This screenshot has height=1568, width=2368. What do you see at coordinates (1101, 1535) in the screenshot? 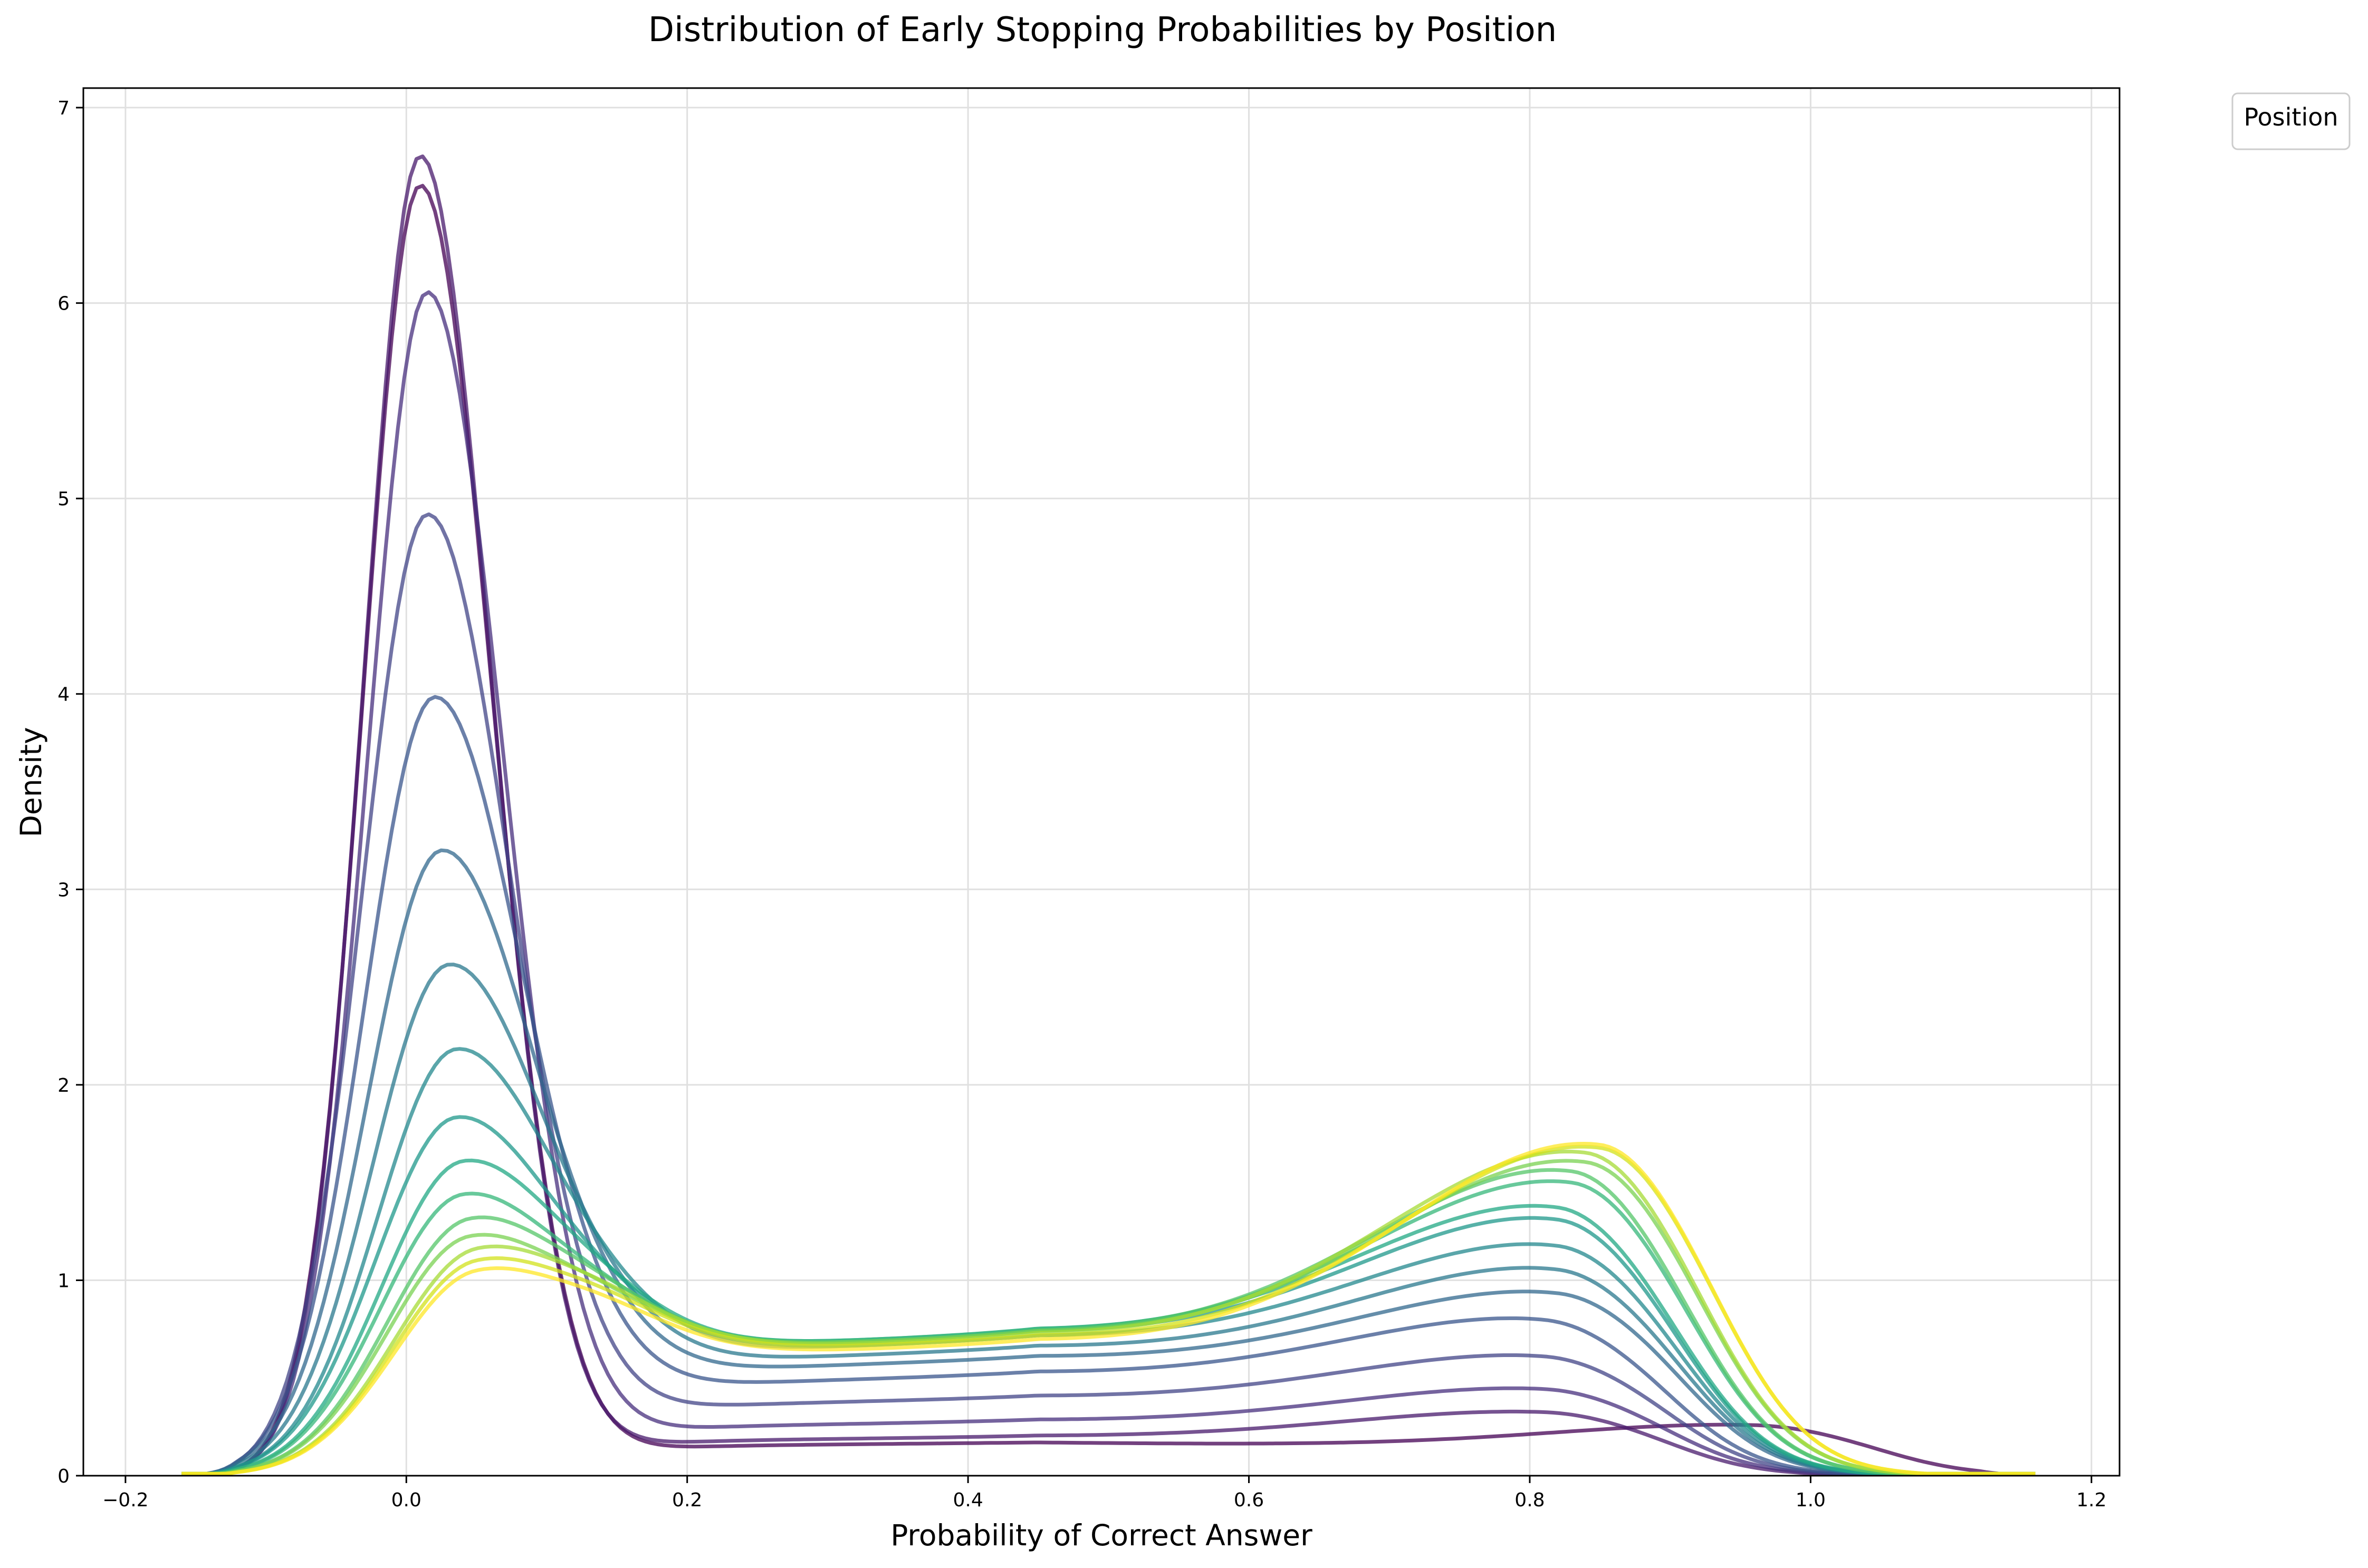
I see `x-axis-label: Probability of Correct Answer` at bounding box center [1101, 1535].